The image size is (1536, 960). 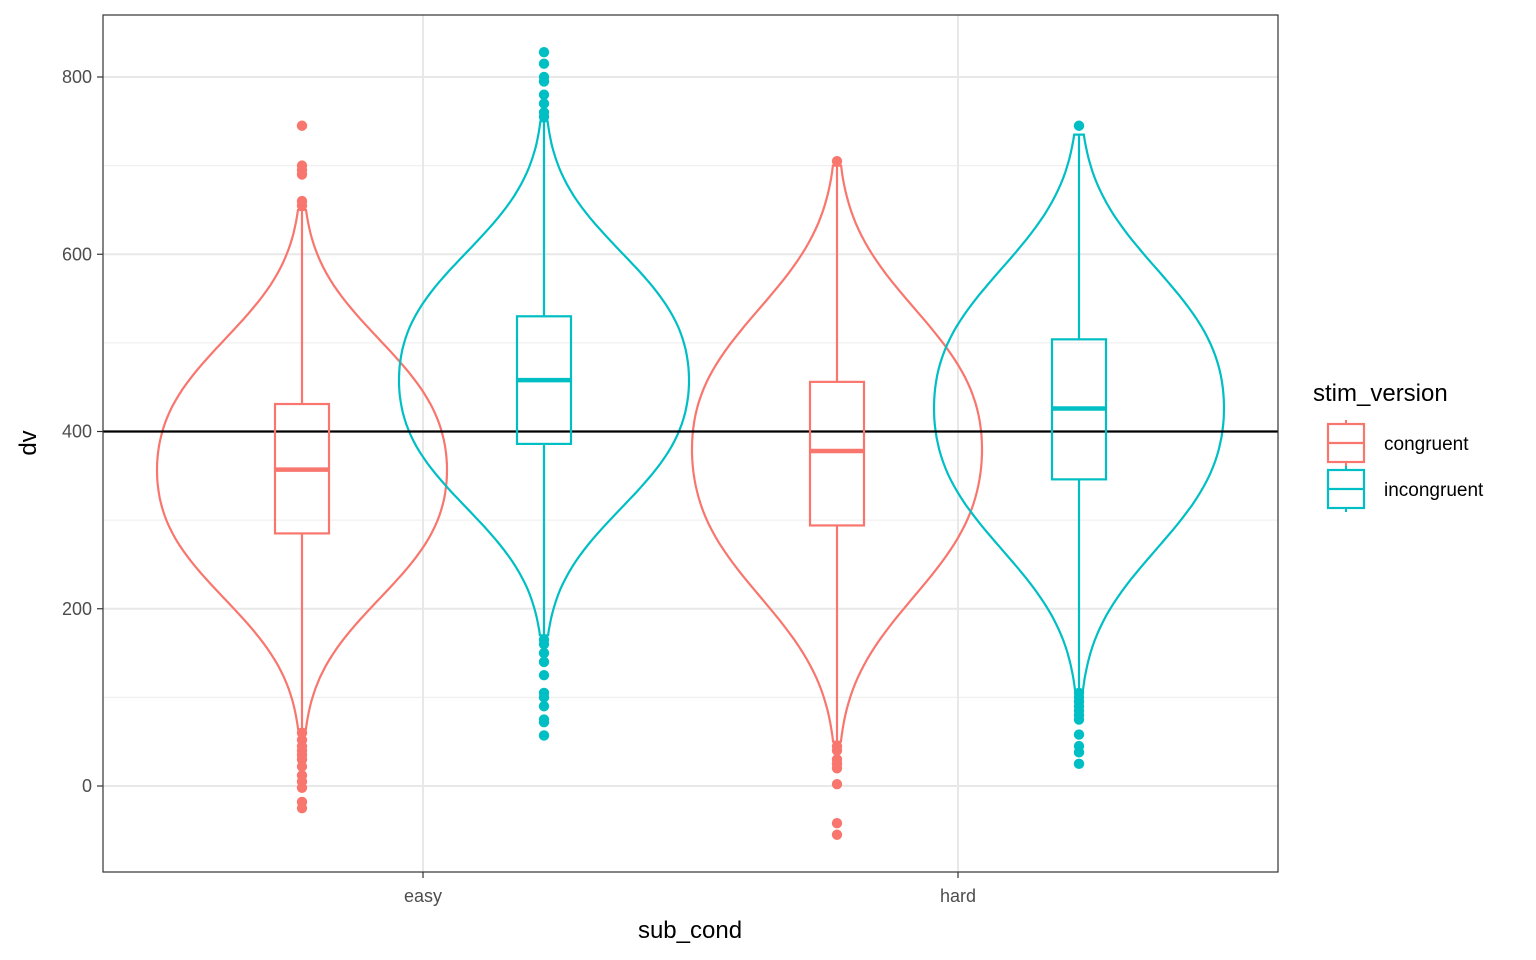 I want to click on box-congruent-hard, so click(x=837, y=453).